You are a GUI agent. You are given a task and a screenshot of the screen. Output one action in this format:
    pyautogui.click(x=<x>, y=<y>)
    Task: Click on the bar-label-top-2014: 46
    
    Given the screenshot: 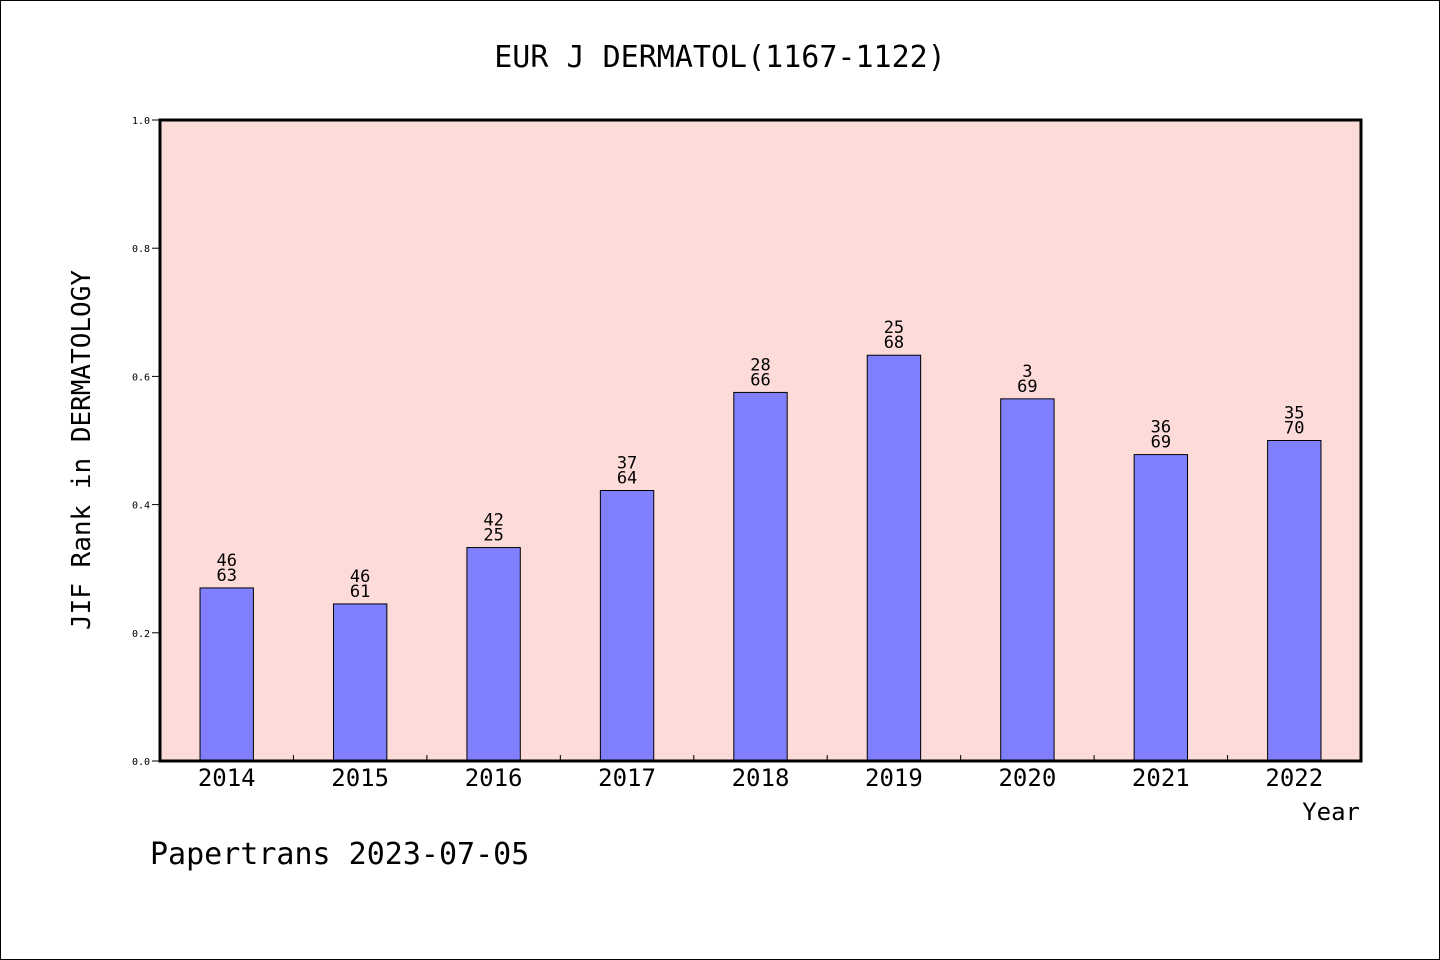 What is the action you would take?
    pyautogui.click(x=226, y=561)
    